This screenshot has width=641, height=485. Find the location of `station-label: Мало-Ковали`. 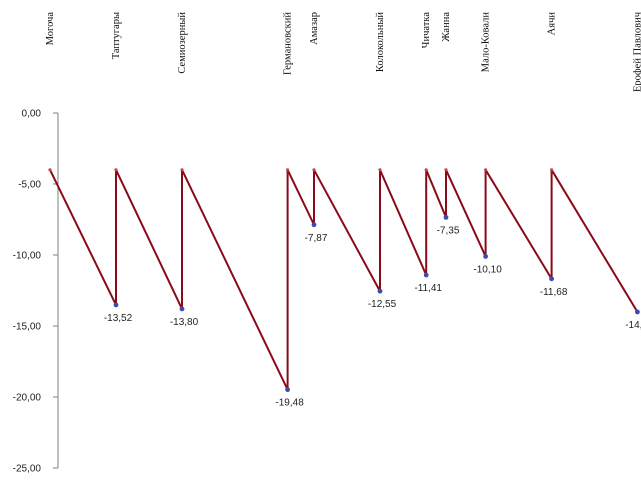

station-label: Мало-Ковали is located at coordinates (486, 42).